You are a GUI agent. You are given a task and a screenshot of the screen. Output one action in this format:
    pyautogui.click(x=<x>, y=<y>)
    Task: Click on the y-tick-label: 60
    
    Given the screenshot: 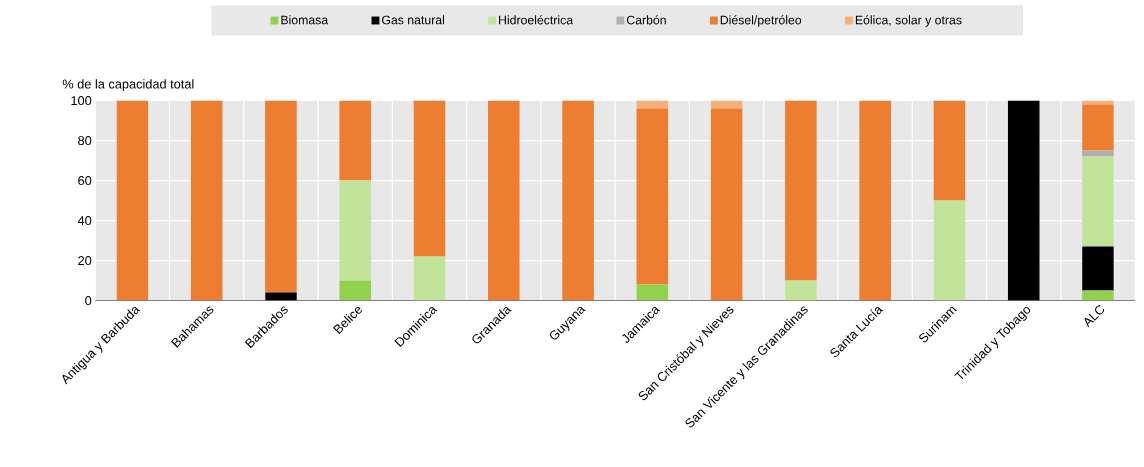 What is the action you would take?
    pyautogui.click(x=85, y=180)
    